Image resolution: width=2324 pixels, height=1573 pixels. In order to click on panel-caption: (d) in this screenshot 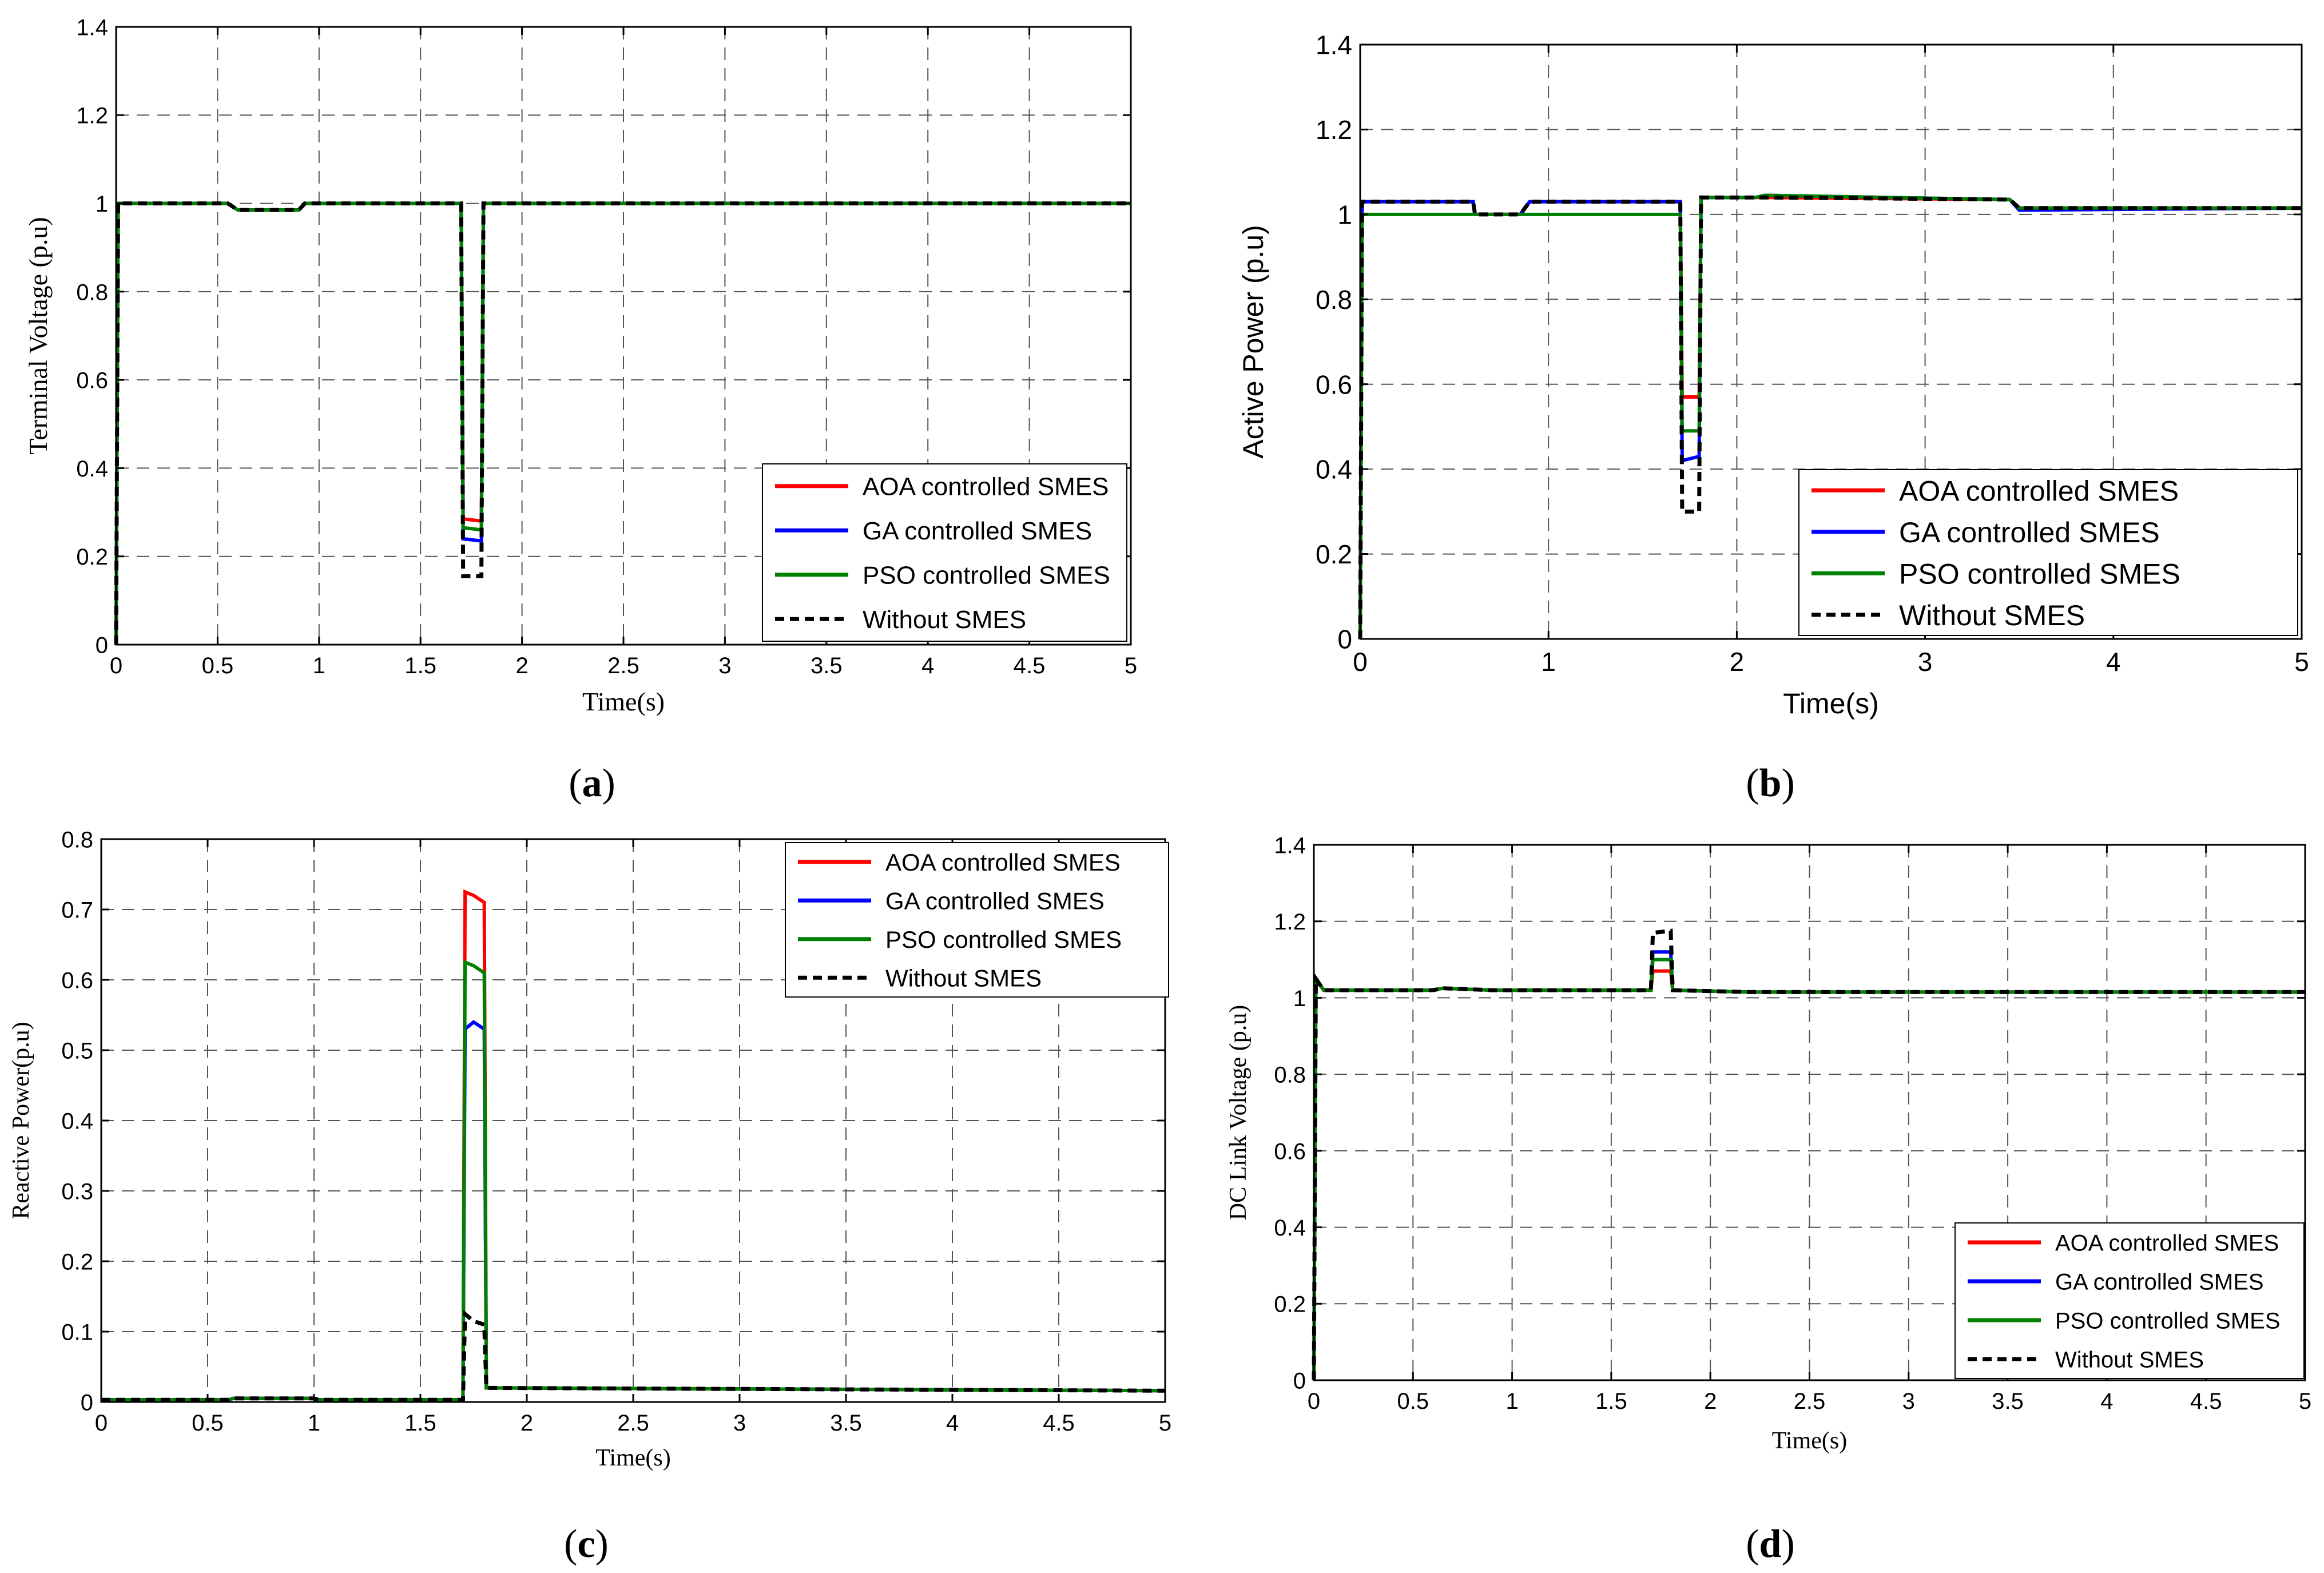, I will do `click(1770, 1544)`.